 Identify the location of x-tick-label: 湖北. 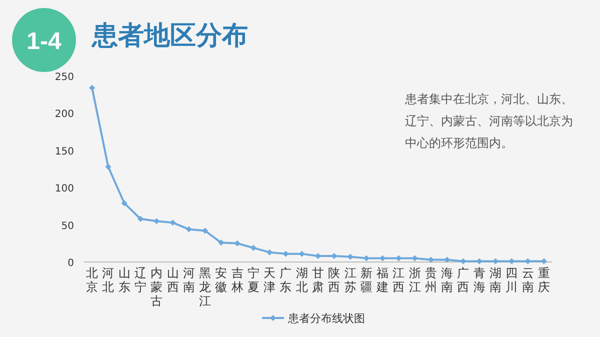
(302, 280).